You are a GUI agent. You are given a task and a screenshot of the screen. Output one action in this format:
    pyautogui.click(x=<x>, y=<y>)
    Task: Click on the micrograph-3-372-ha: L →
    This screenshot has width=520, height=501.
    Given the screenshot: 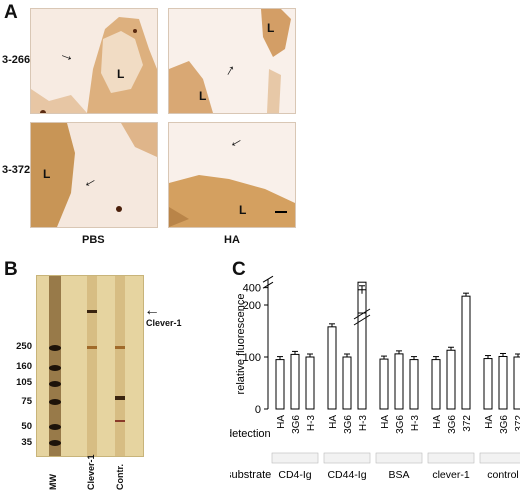 What is the action you would take?
    pyautogui.click(x=232, y=175)
    